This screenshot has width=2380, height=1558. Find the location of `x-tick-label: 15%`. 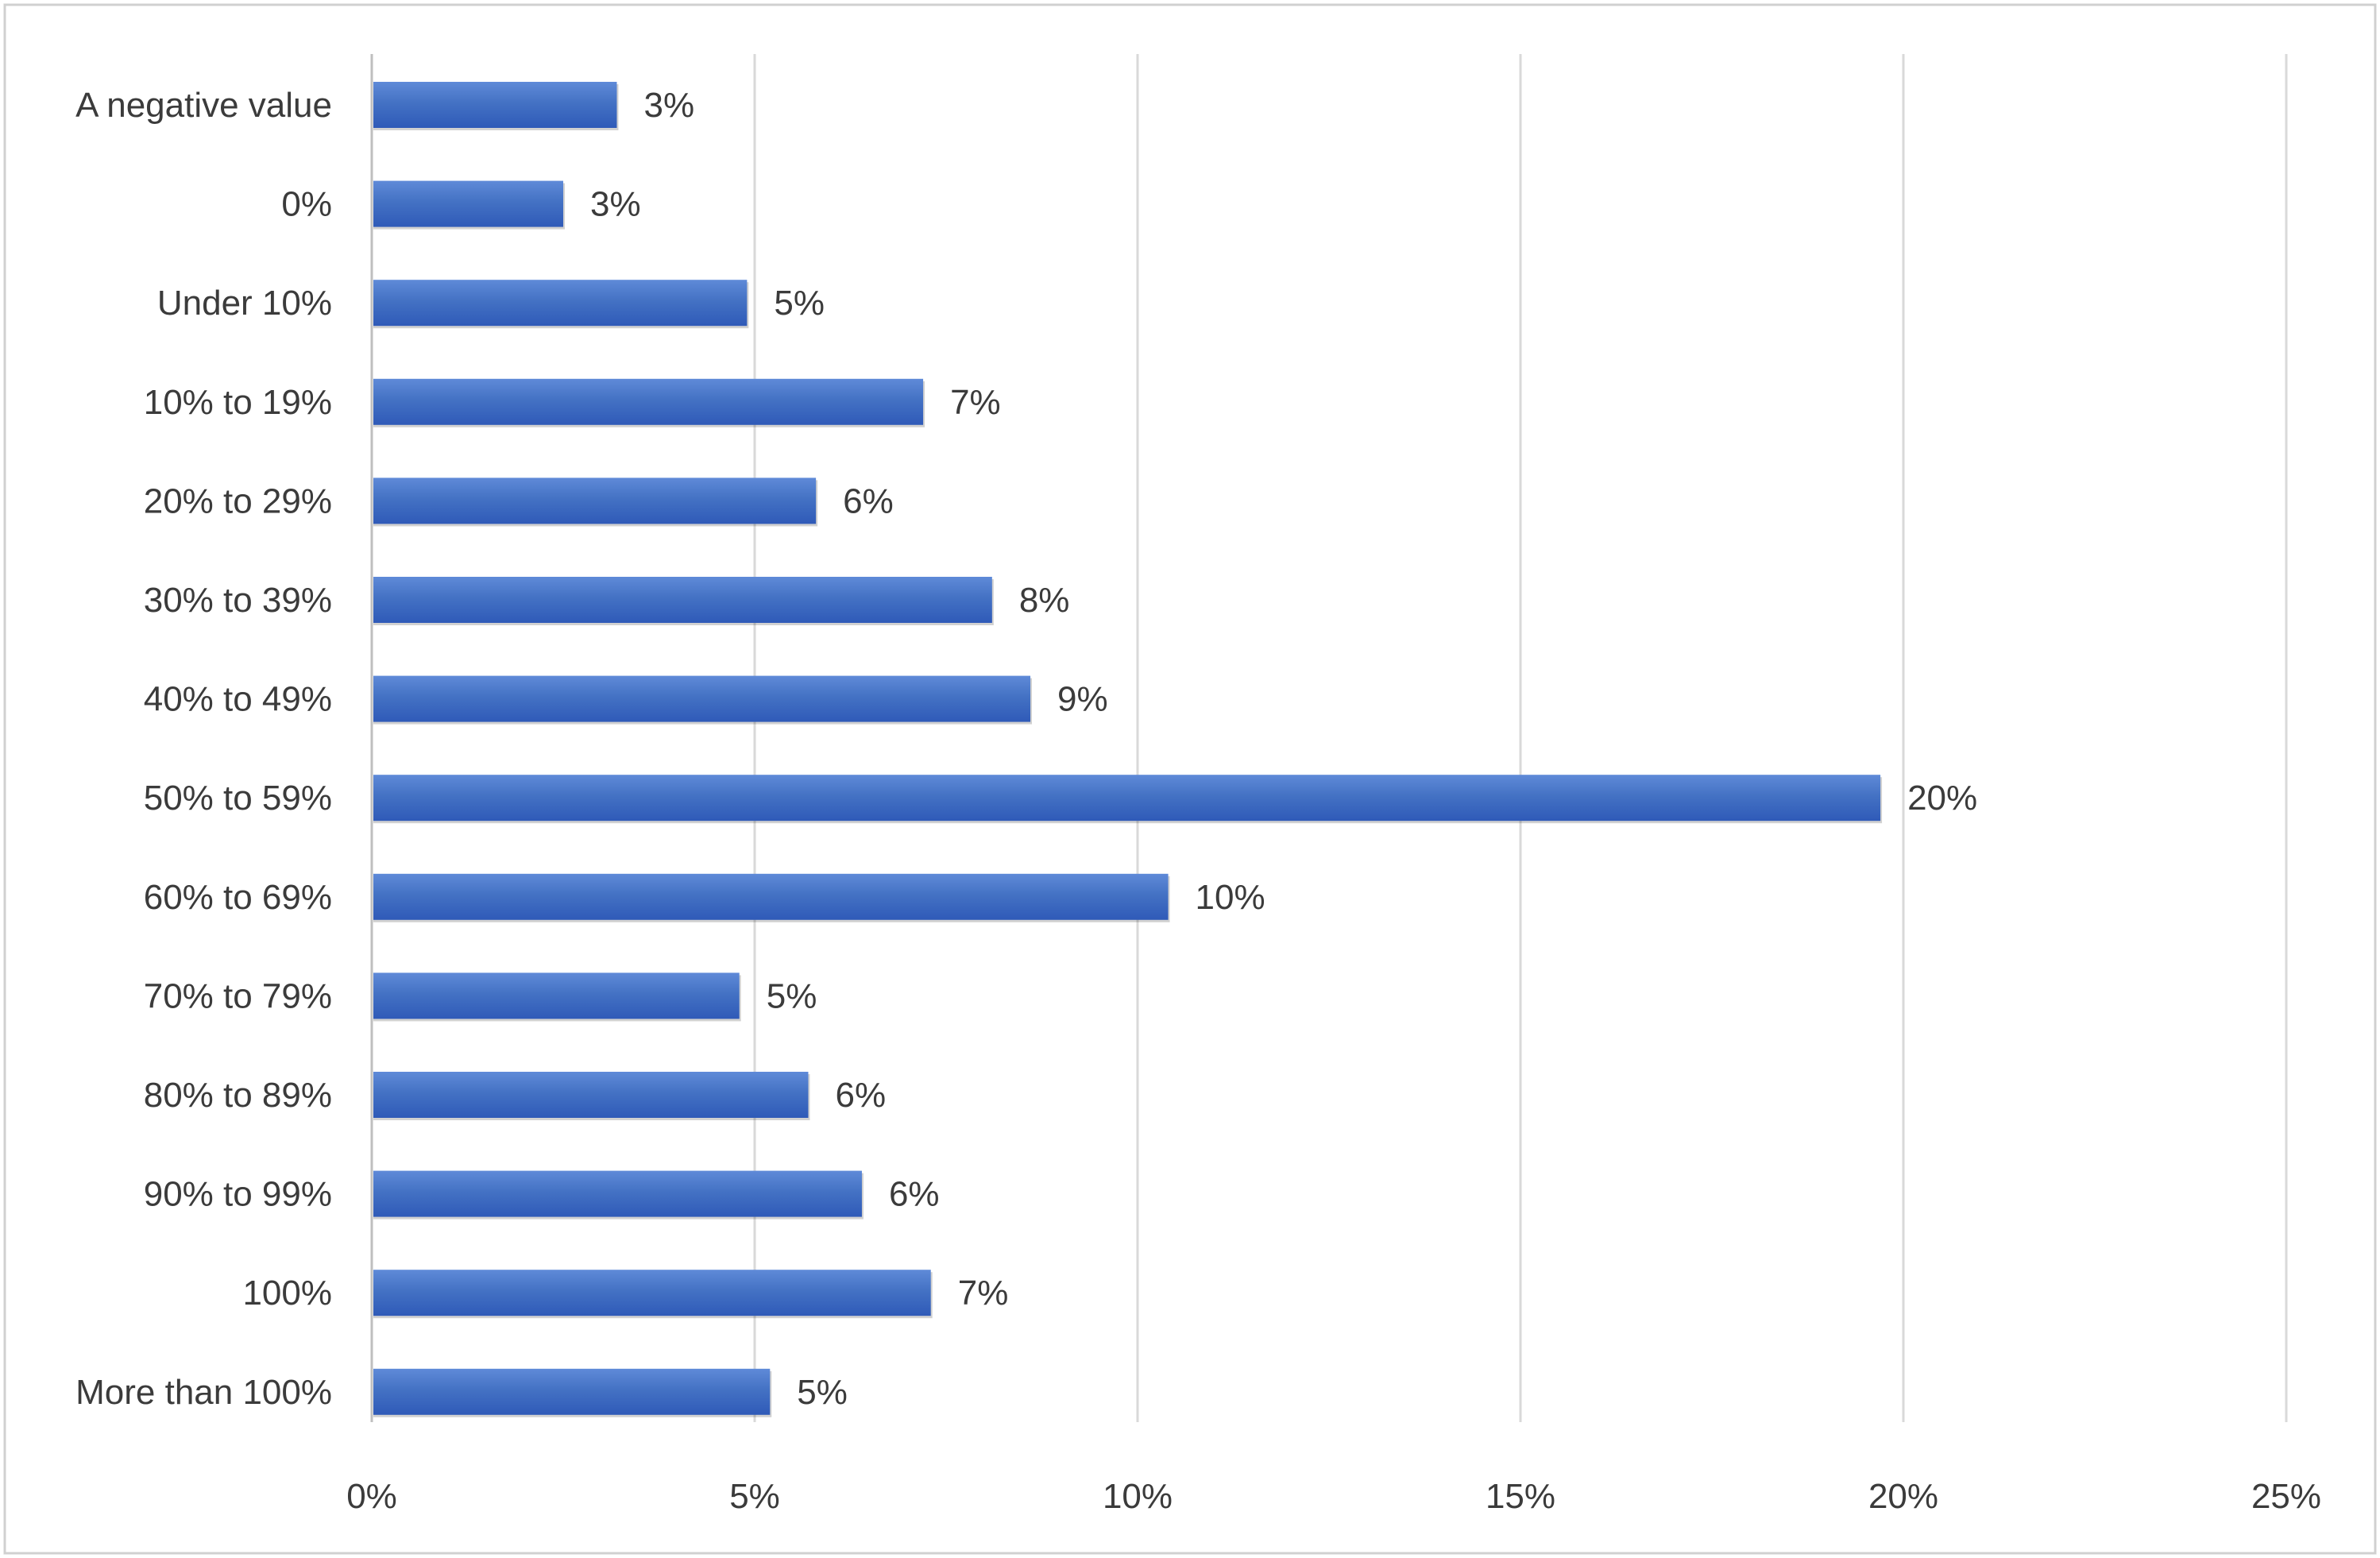

x-tick-label: 15% is located at coordinates (1520, 1496).